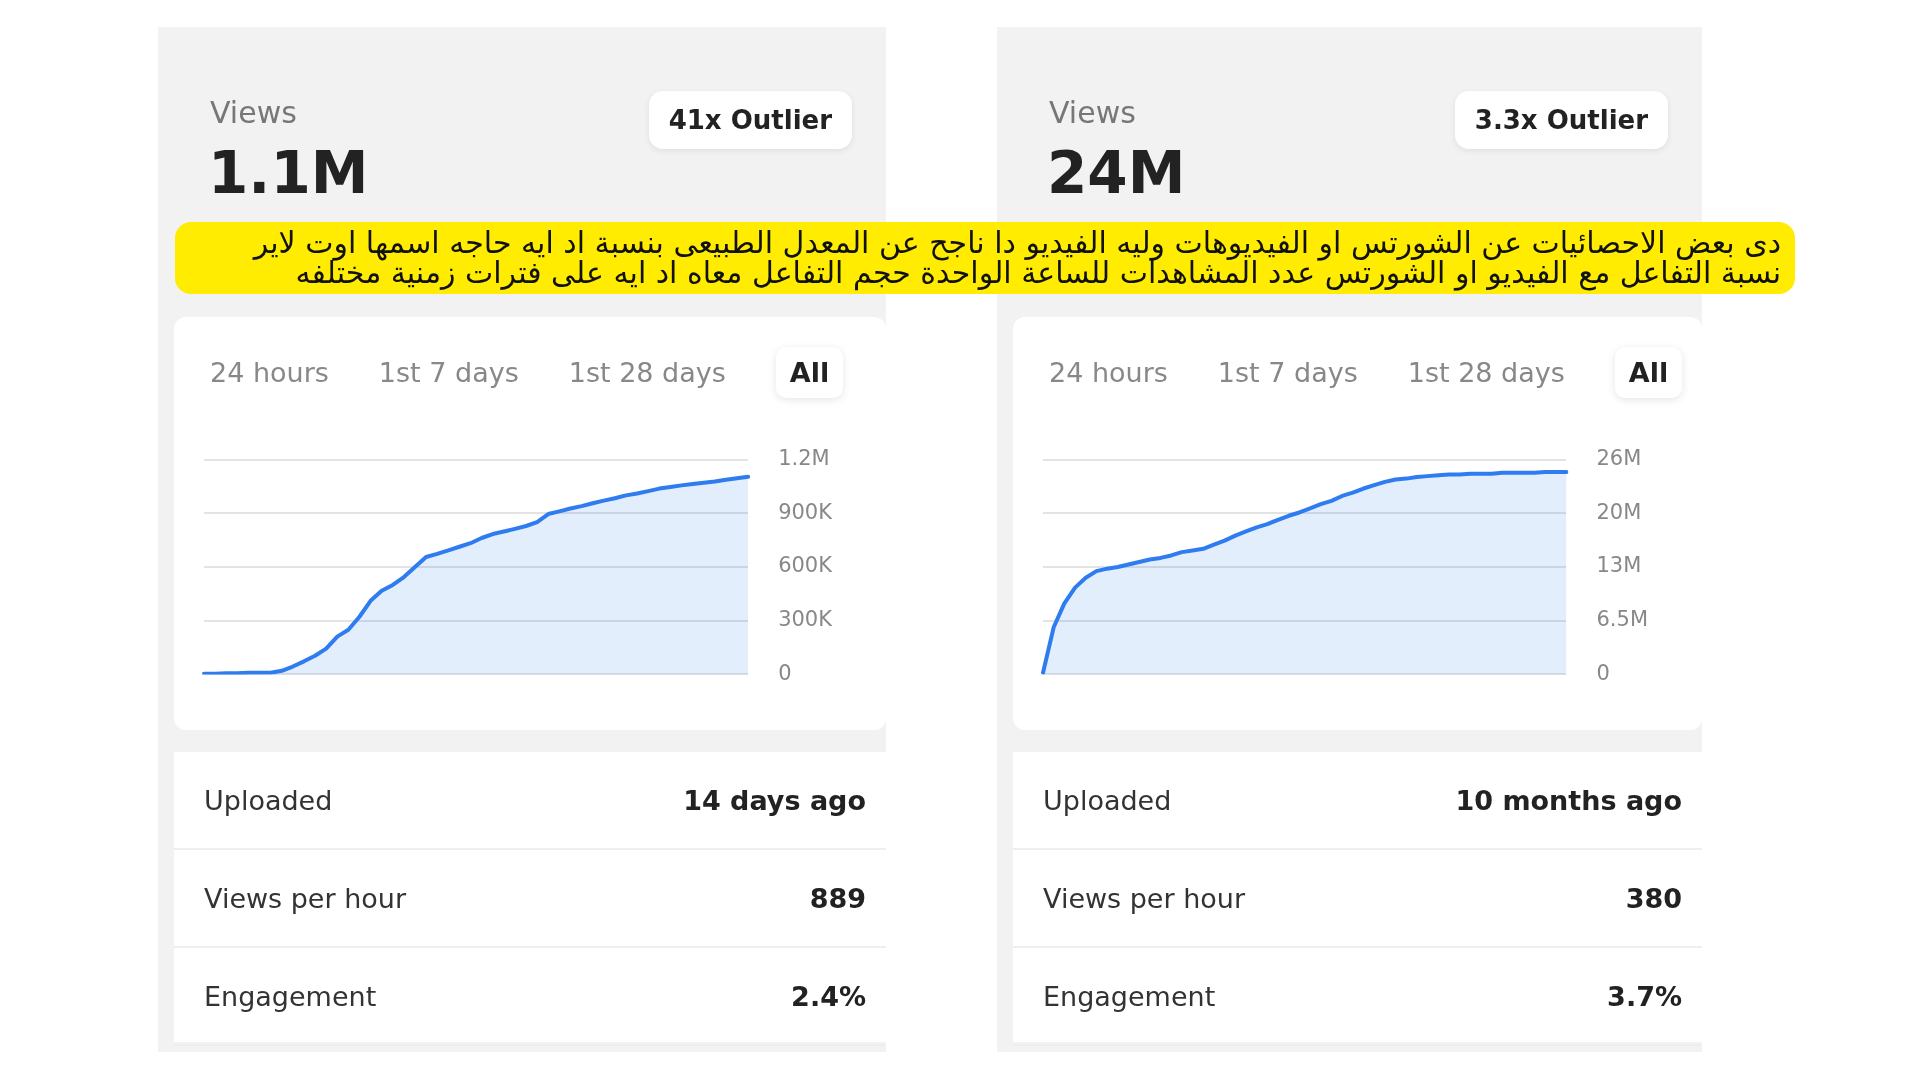  What do you see at coordinates (828, 996) in the screenshot?
I see `text: 2.4%` at bounding box center [828, 996].